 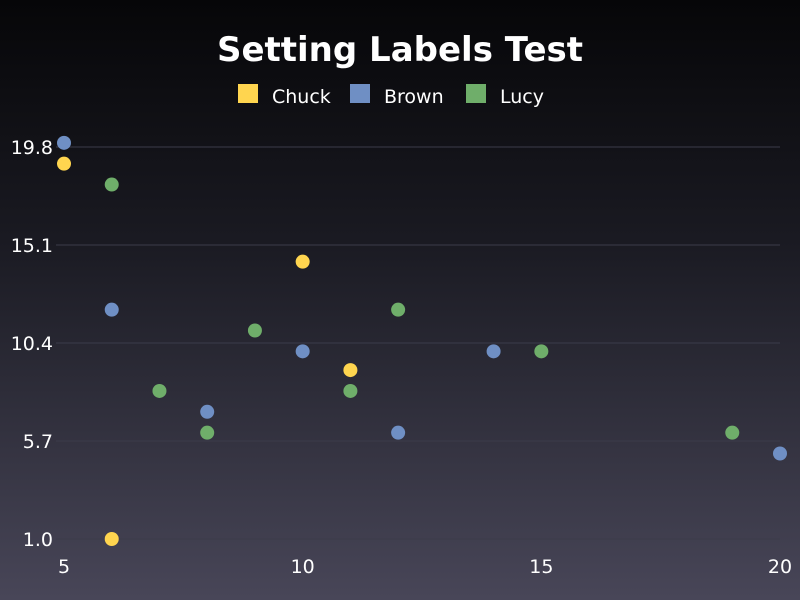 I want to click on legend-label: Chuck, so click(x=301, y=97).